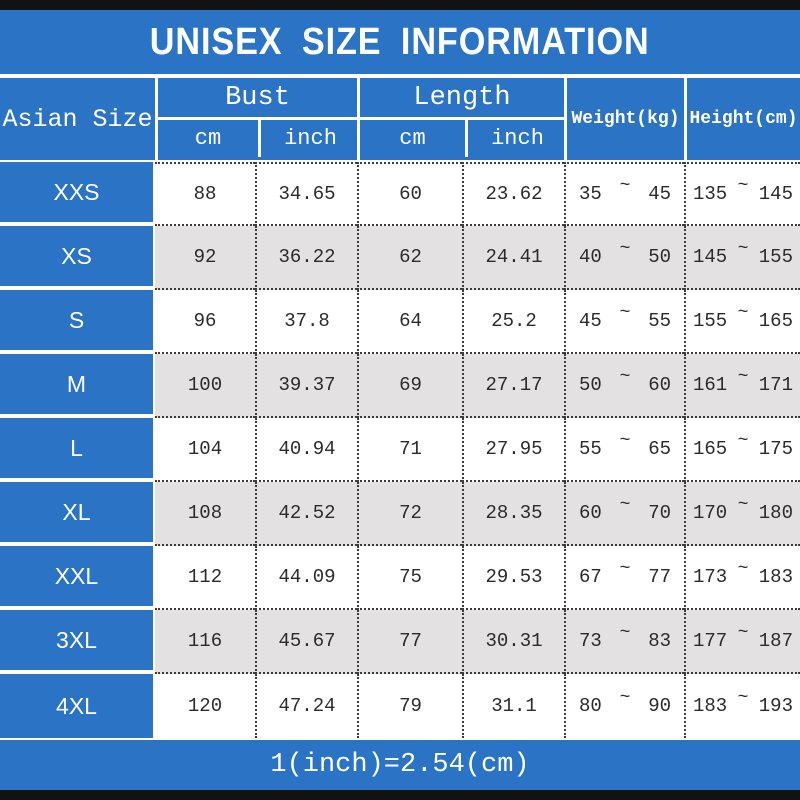 Image resolution: width=800 pixels, height=800 pixels. I want to click on header-length-inch: inch, so click(516, 138).